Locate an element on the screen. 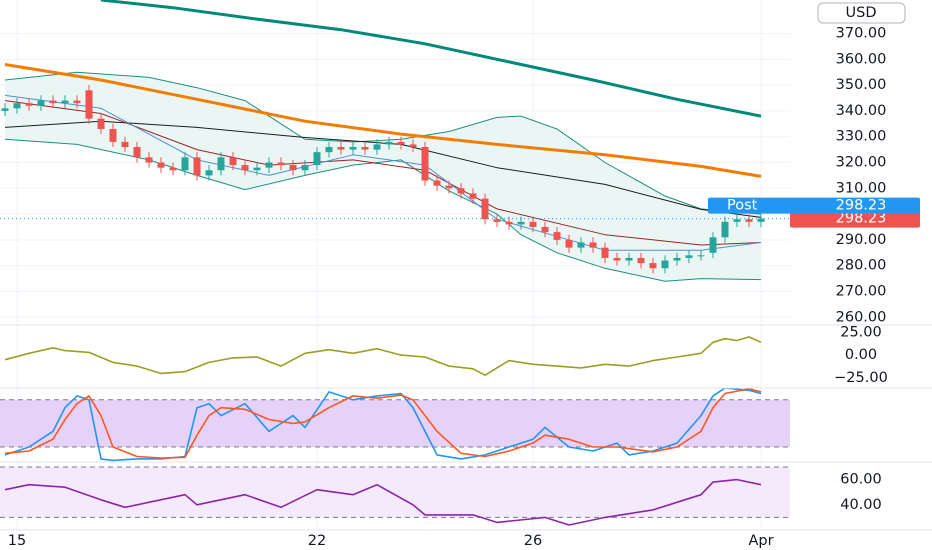 This screenshot has height=550, width=932. x-tick-label: 26 is located at coordinates (533, 541).